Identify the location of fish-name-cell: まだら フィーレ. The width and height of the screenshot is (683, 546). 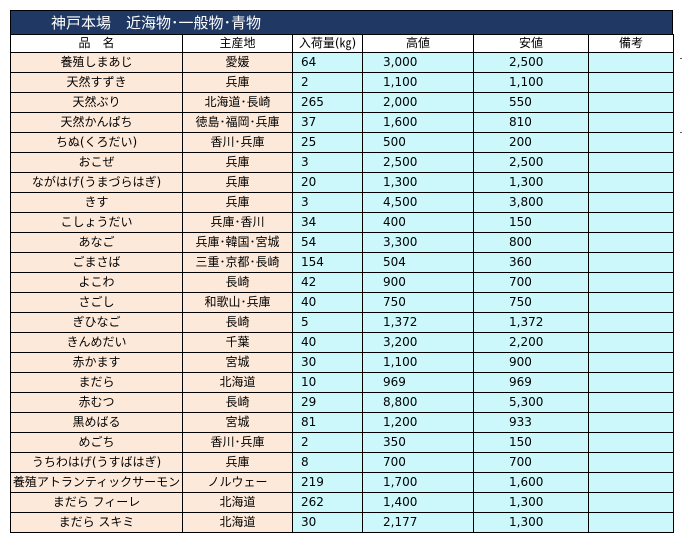
(96, 502).